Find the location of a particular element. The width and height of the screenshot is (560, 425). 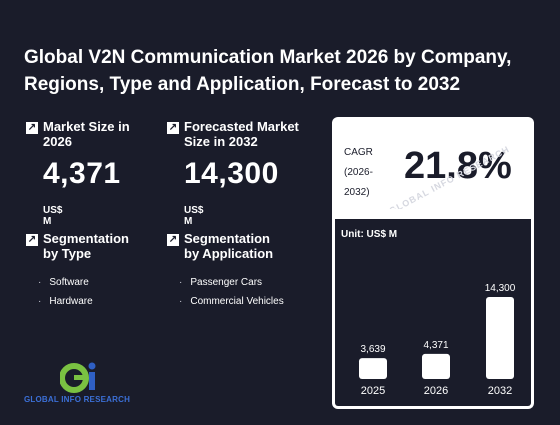

market-size-label: Market Size in 2026 is located at coordinates (86, 134).